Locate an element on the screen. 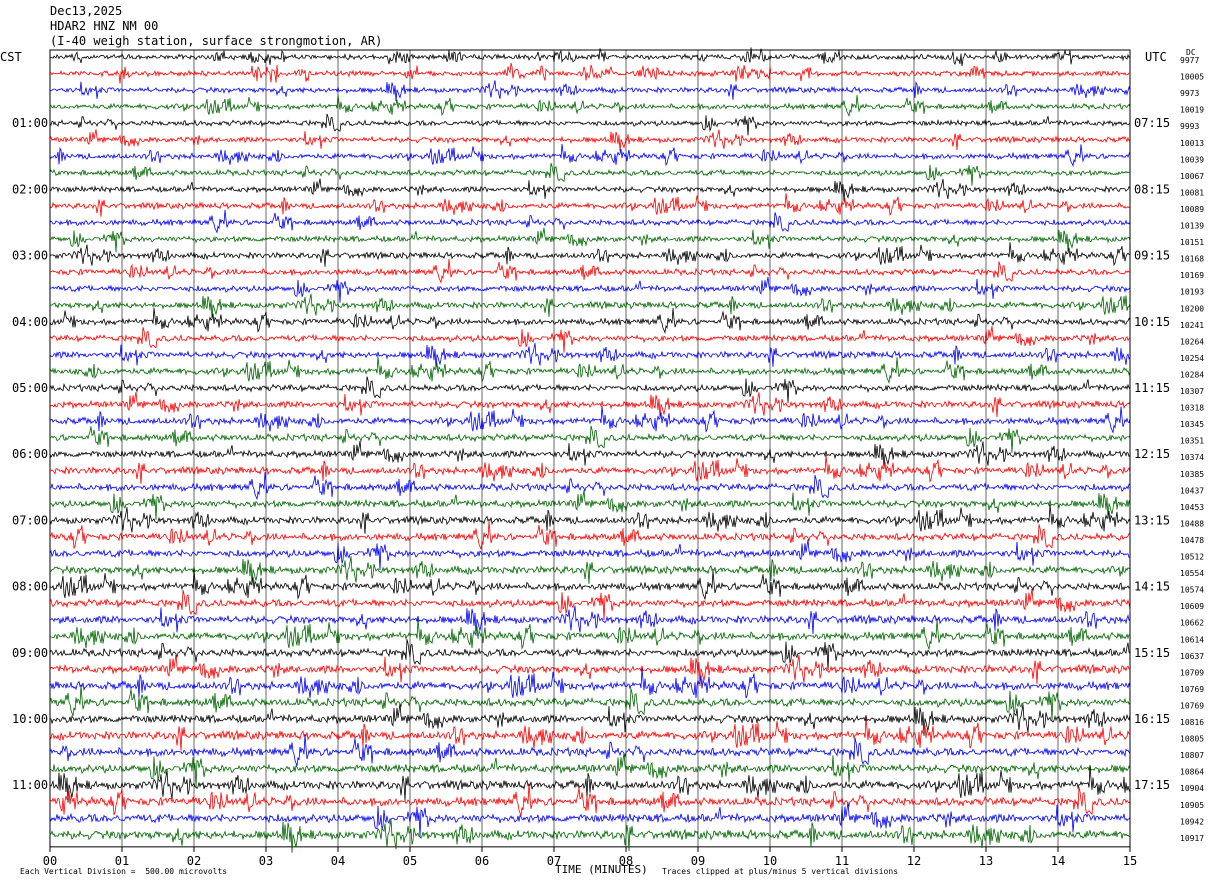 This screenshot has width=1210, height=886. x-tick-label: 13 is located at coordinates (986, 861).